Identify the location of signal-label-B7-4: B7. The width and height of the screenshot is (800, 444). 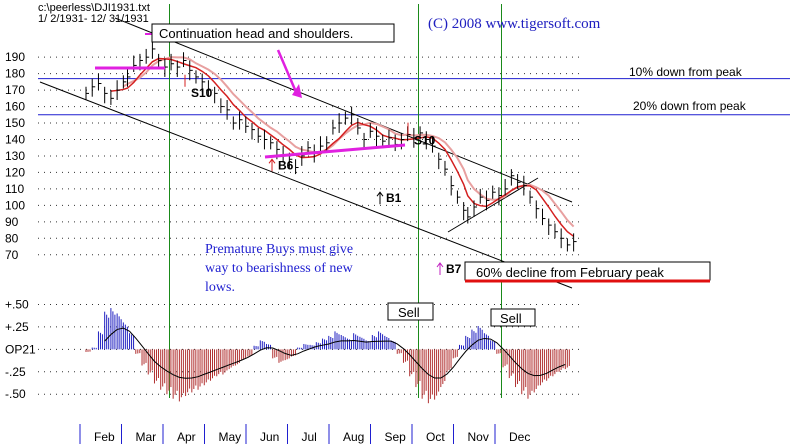
(454, 269).